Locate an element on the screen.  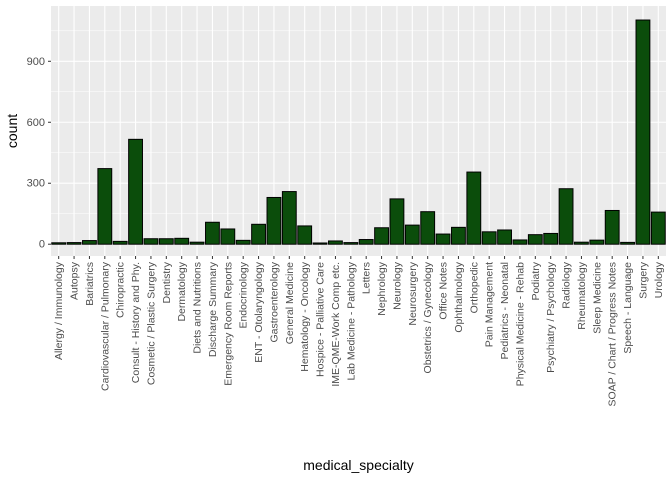
x-tick-label: Hematology - Oncology is located at coordinates (305, 316).